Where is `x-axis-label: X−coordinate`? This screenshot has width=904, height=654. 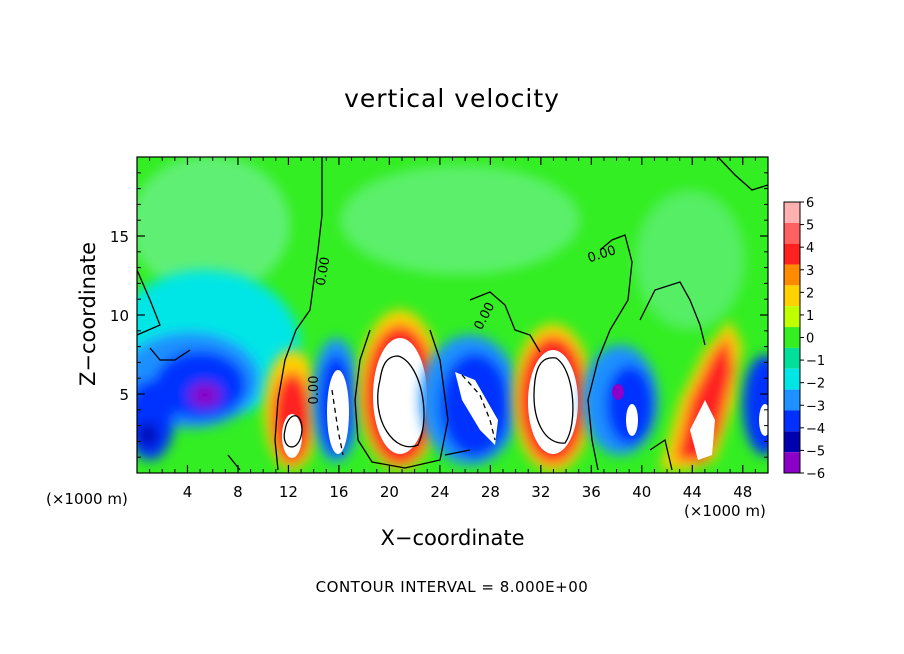 x-axis-label: X−coordinate is located at coordinates (452, 538).